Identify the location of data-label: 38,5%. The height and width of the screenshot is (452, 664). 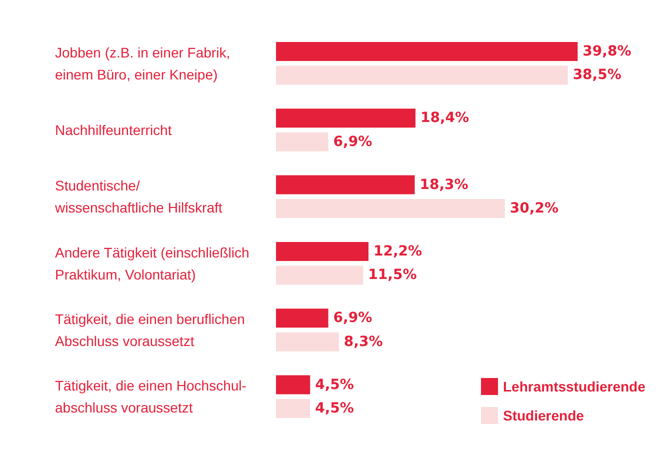
(597, 75).